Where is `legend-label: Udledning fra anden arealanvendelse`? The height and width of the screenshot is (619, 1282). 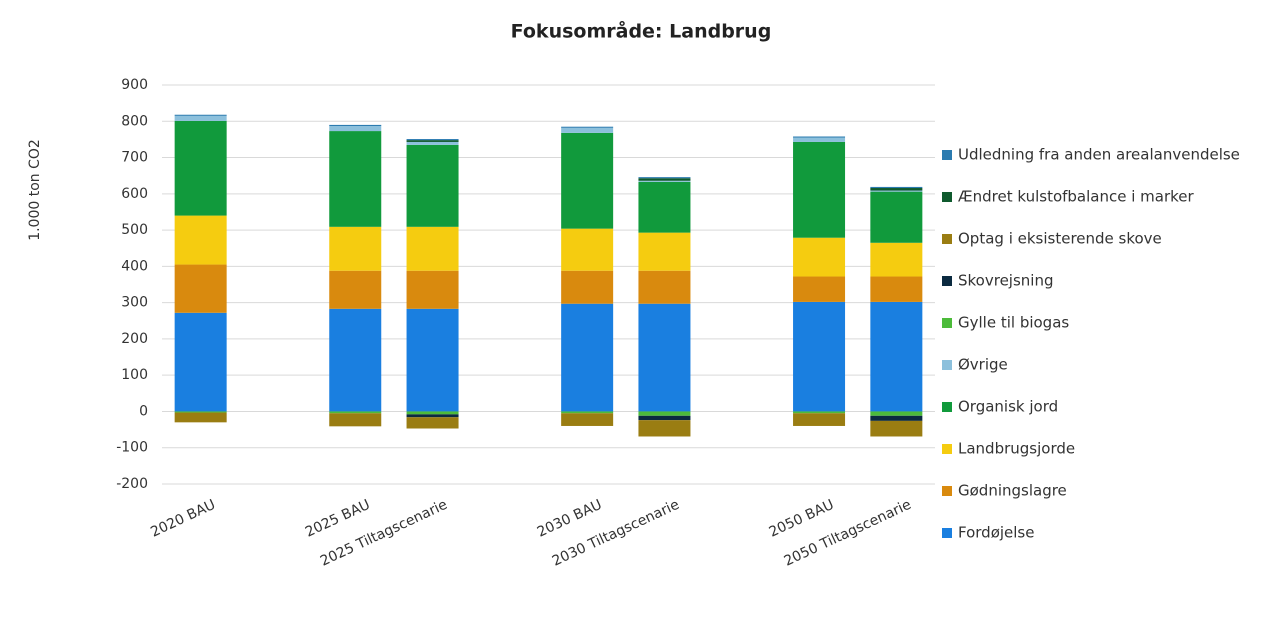 legend-label: Udledning fra anden arealanvendelse is located at coordinates (1099, 155).